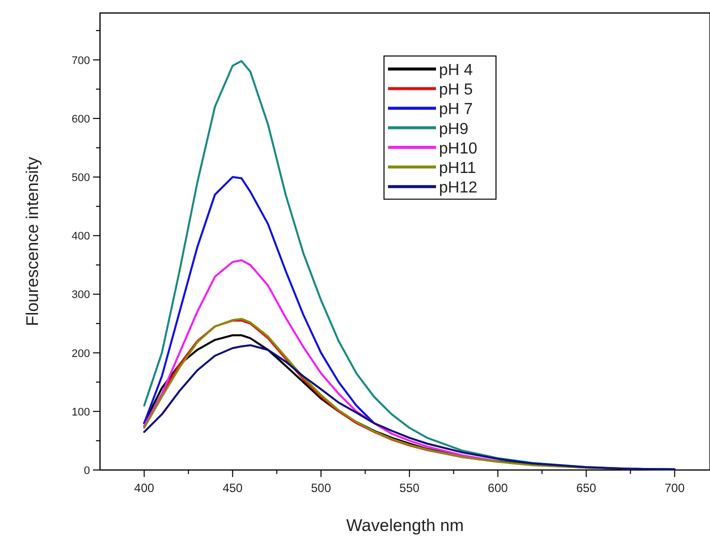 This screenshot has width=710, height=539. I want to click on x-tick-label: 500, so click(321, 488).